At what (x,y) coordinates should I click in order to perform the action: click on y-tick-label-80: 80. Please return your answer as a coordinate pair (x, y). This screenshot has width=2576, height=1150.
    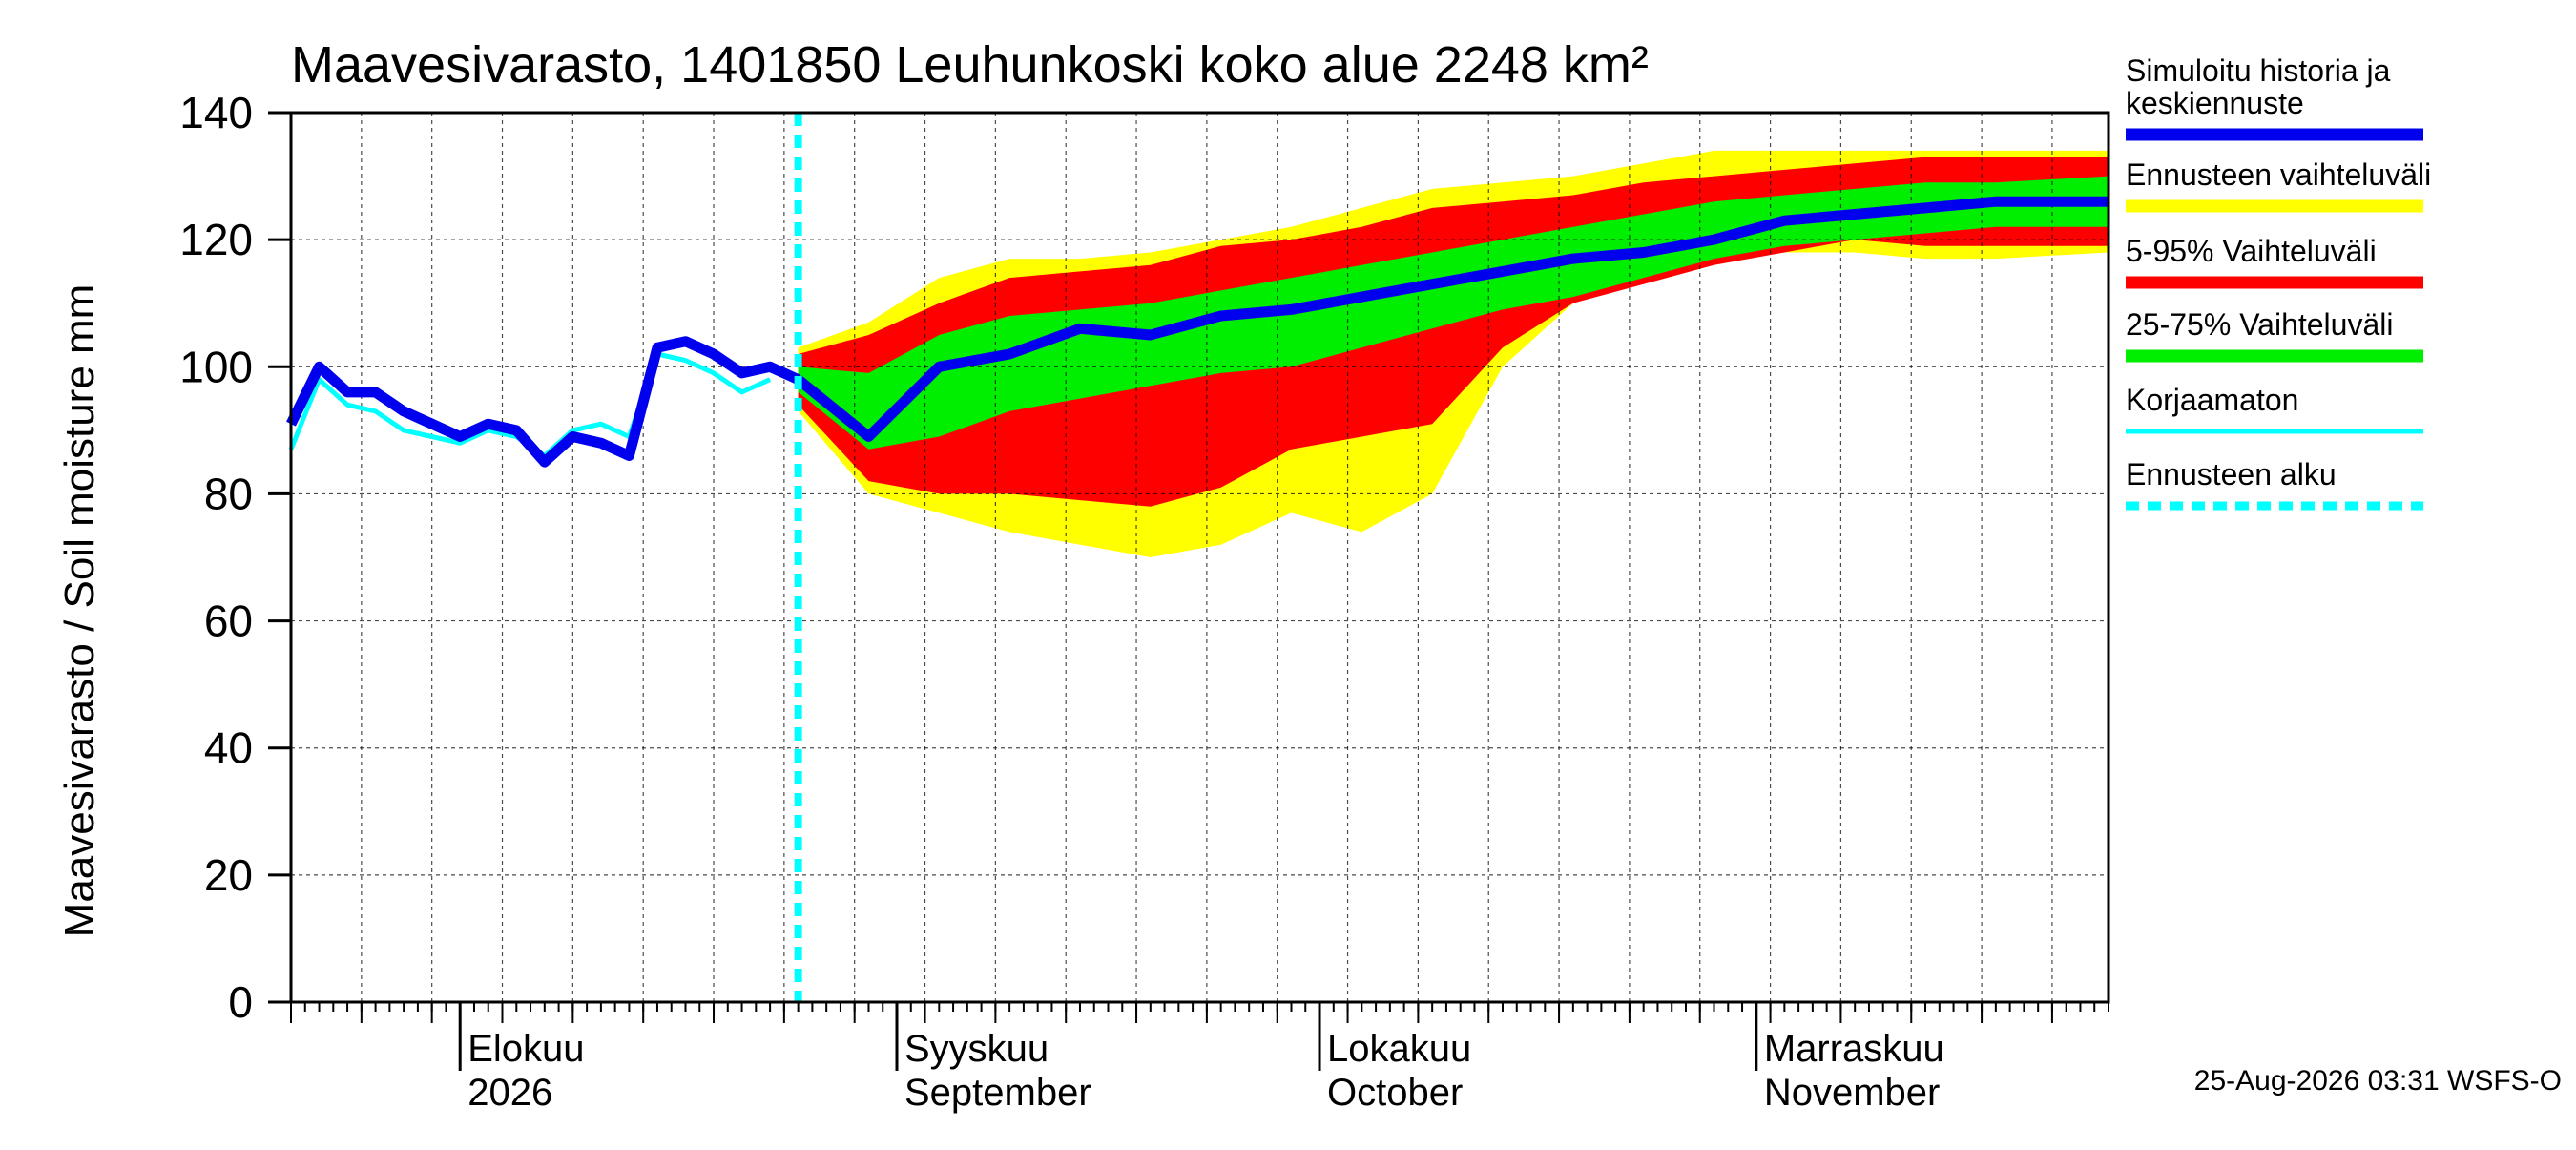
    Looking at the image, I should click on (228, 493).